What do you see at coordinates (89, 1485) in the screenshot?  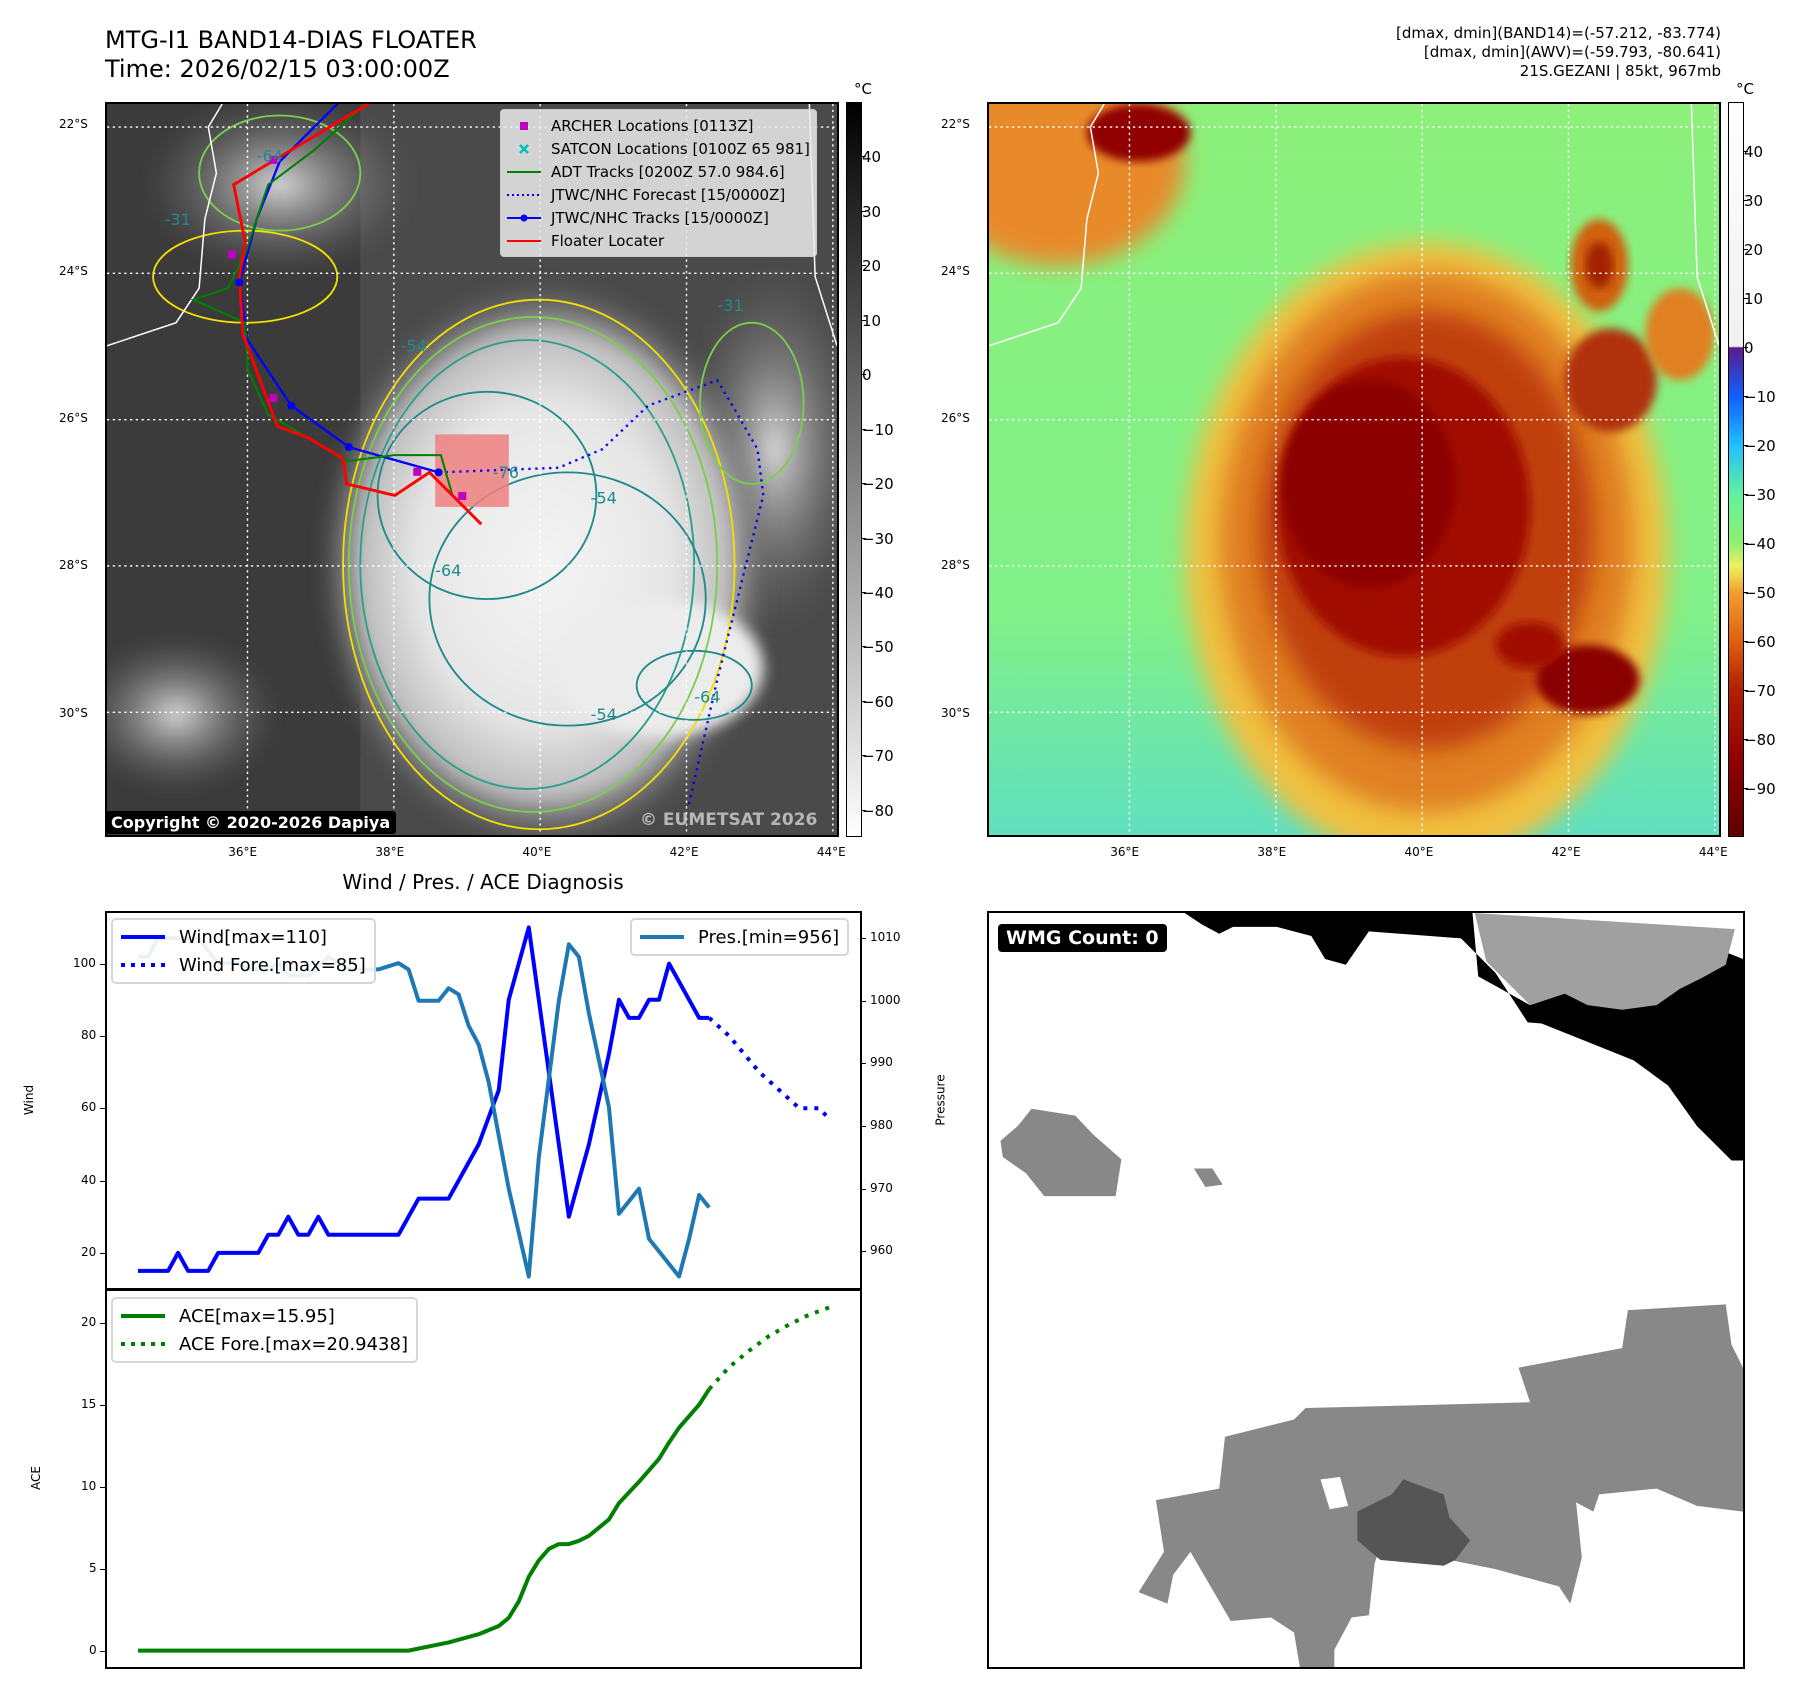 I see `y-tick-label: 10` at bounding box center [89, 1485].